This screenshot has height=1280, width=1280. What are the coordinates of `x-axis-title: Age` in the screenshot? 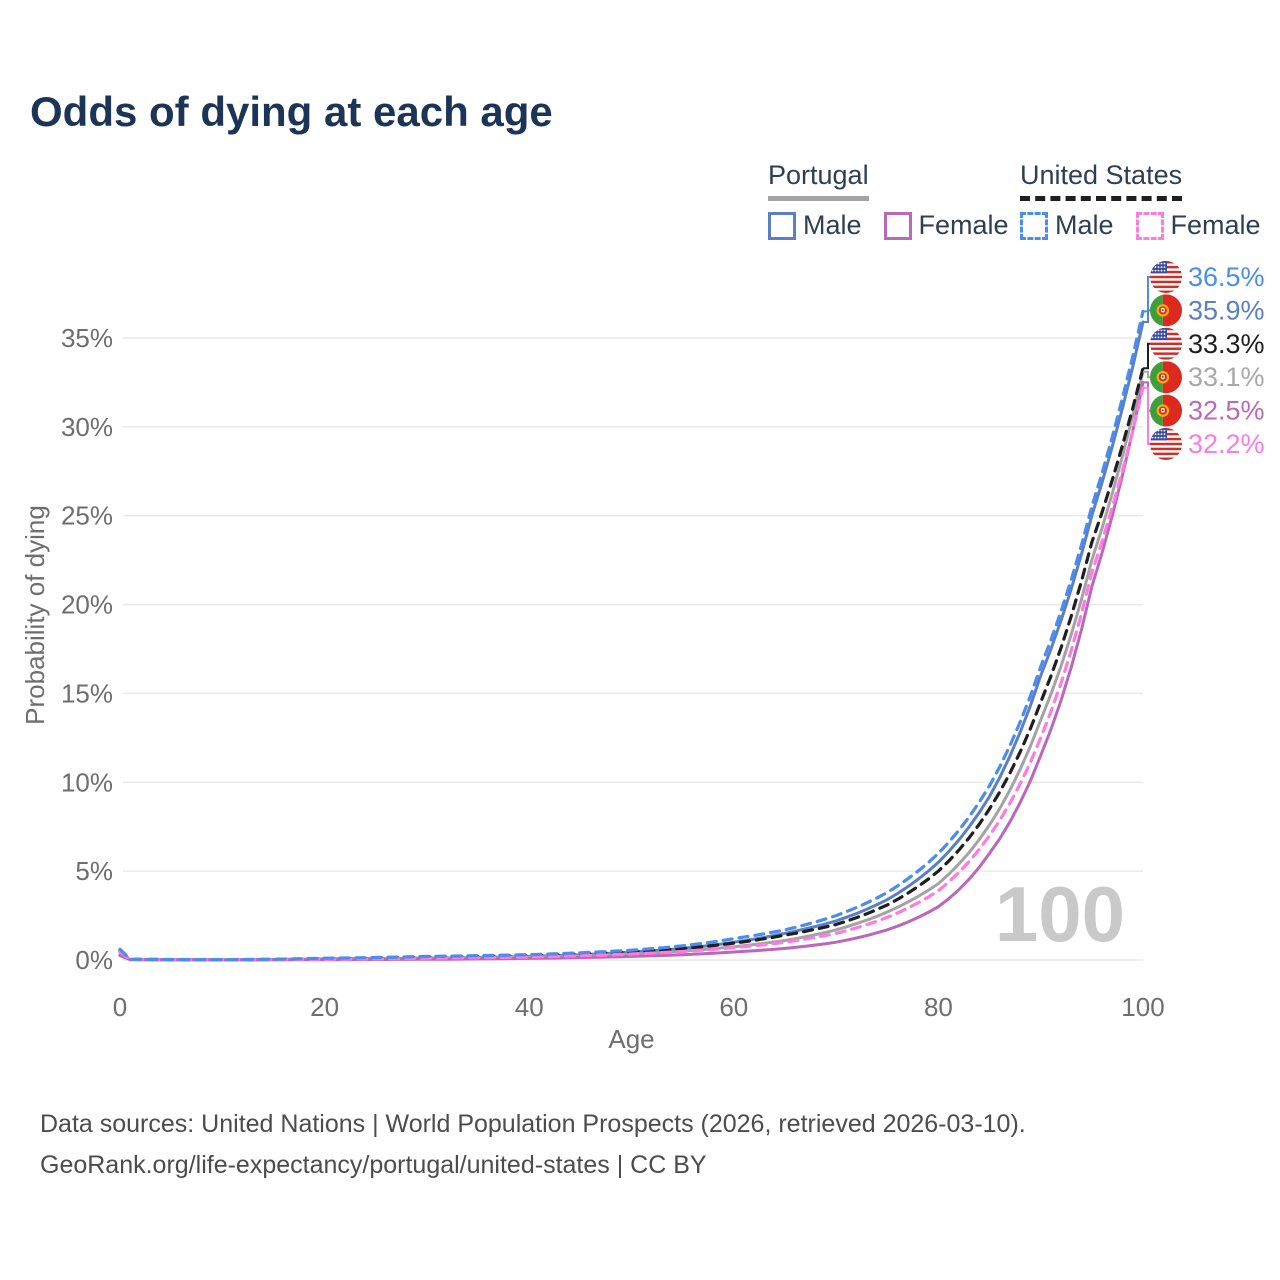 It's located at (631, 1039).